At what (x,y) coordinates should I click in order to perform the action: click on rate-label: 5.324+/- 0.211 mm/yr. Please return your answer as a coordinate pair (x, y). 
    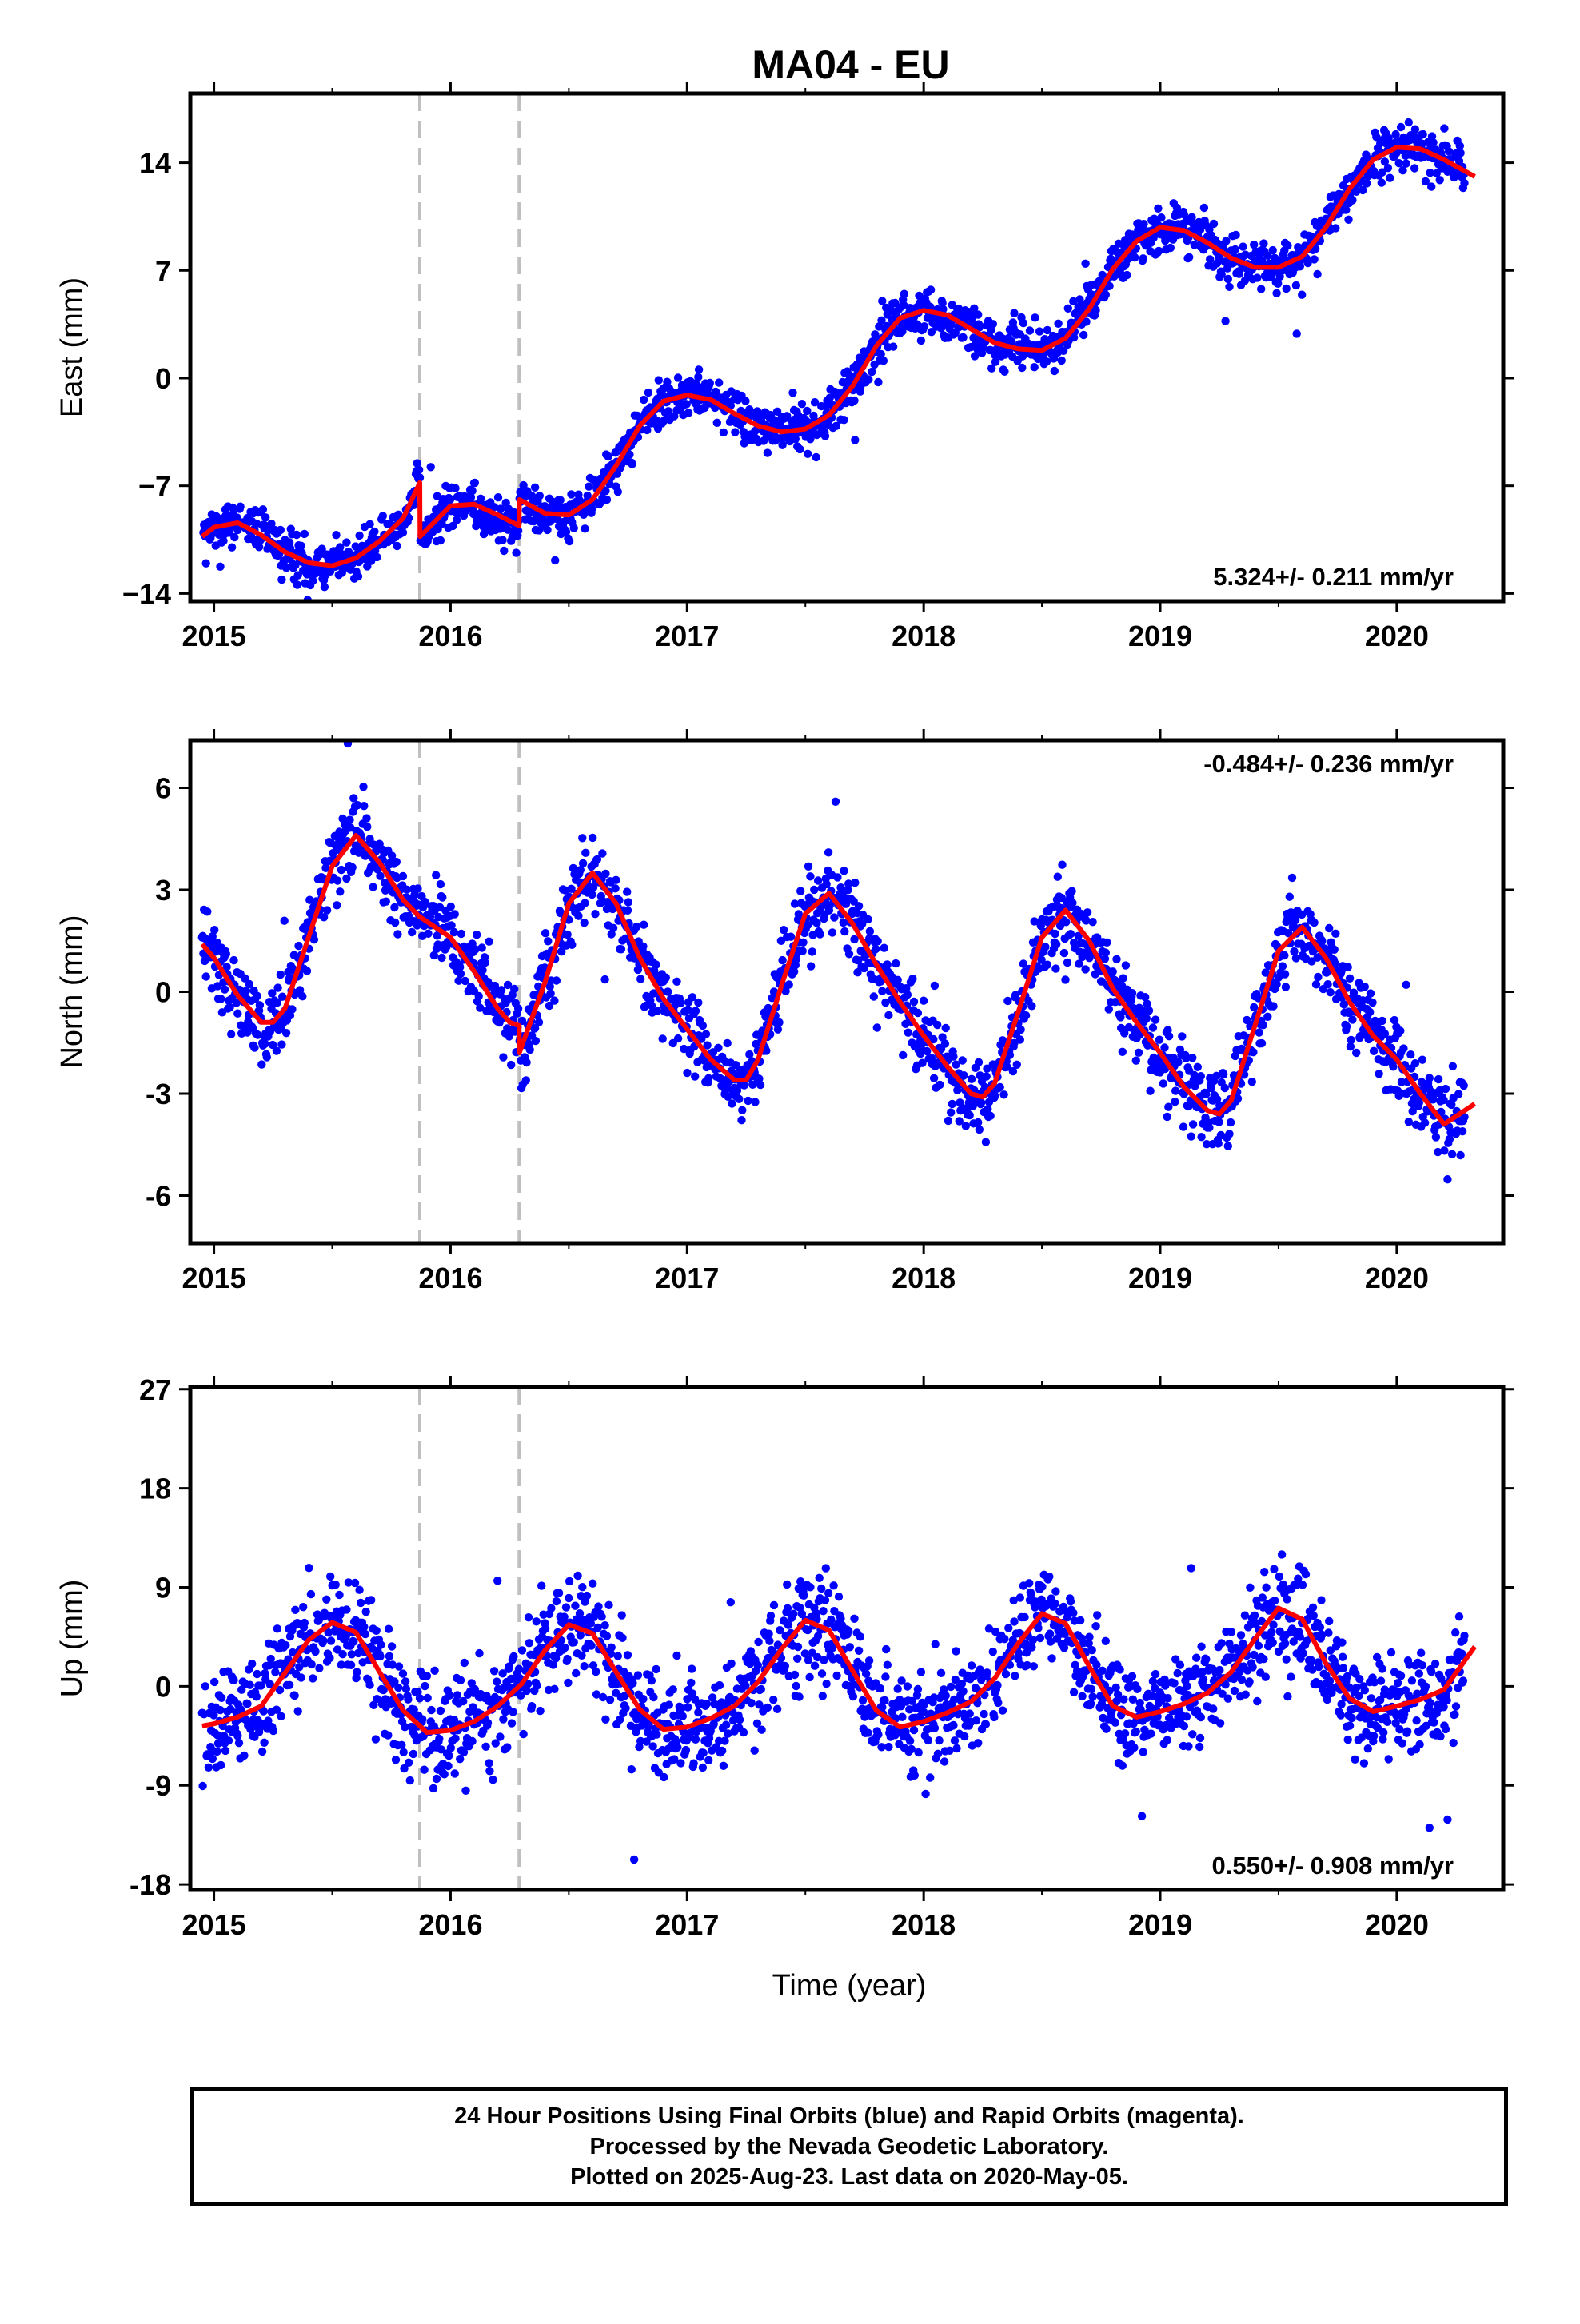
    Looking at the image, I should click on (1333, 577).